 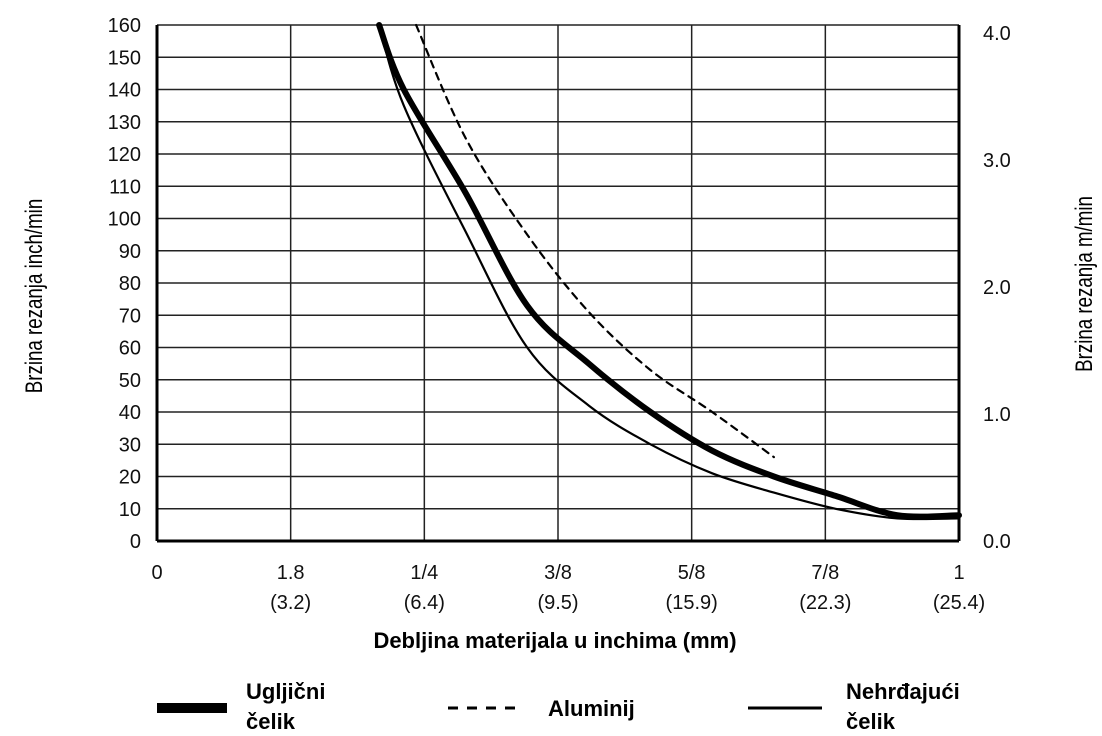 I want to click on legend-label-ugljicni-line2: čelik, so click(x=271, y=721).